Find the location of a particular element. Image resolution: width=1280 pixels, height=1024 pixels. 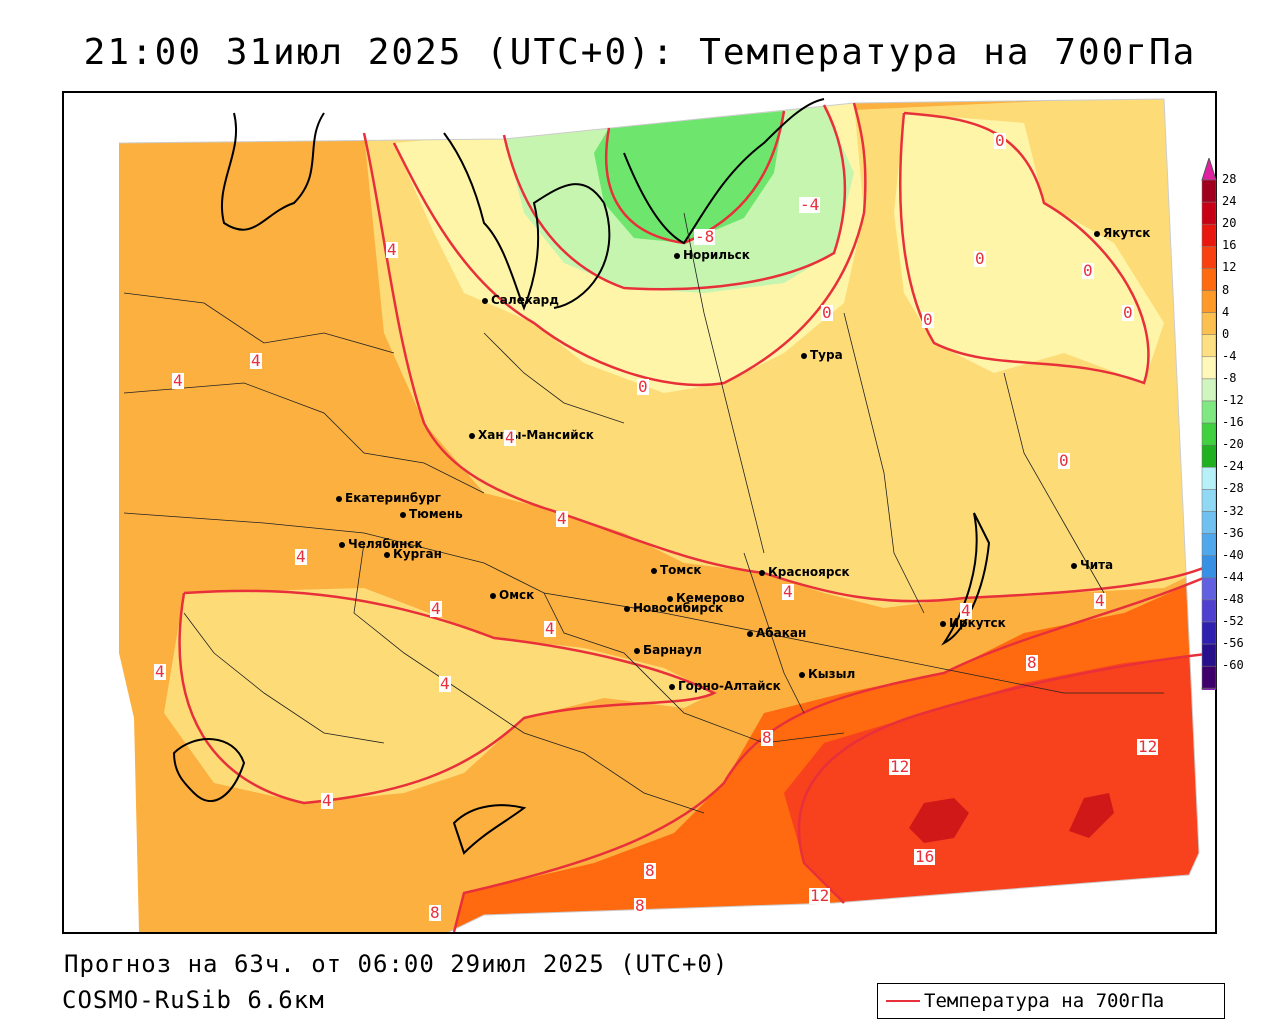

legend-tick-label: 28 is located at coordinates (1229, 179).